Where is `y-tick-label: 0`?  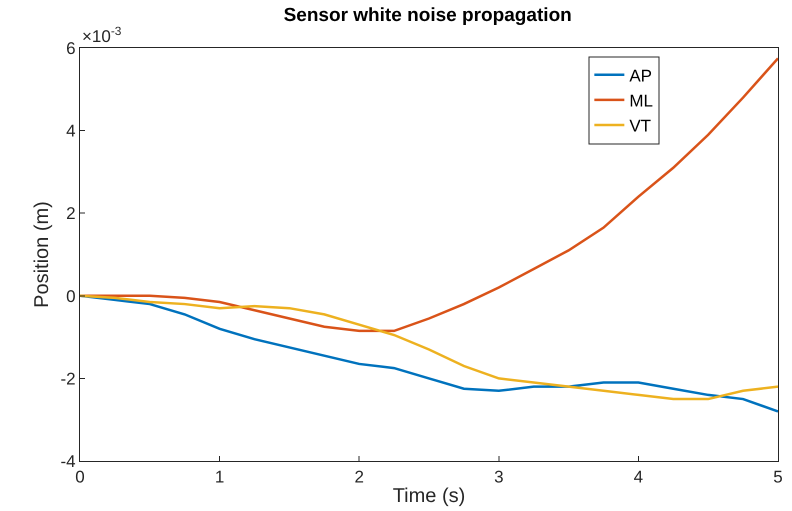 y-tick-label: 0 is located at coordinates (71, 296).